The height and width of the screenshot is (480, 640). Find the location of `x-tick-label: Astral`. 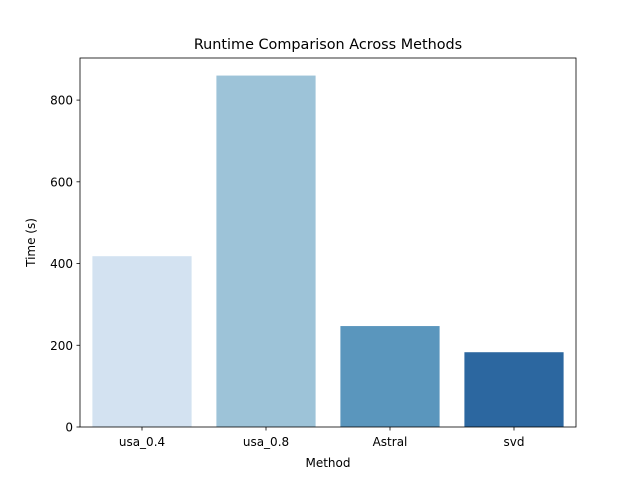

x-tick-label: Astral is located at coordinates (390, 442).